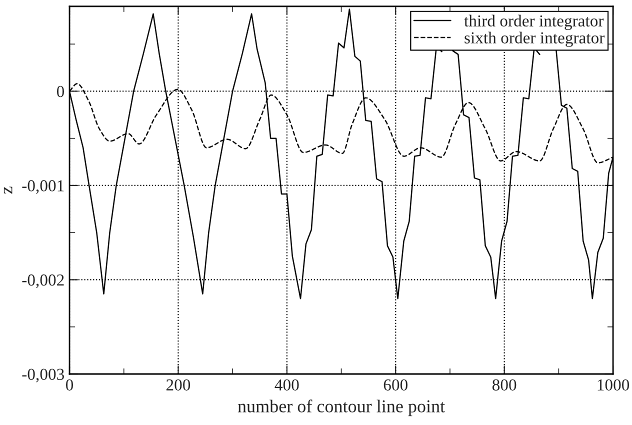 This screenshot has width=632, height=425. I want to click on y-axis-title: z, so click(8, 190).